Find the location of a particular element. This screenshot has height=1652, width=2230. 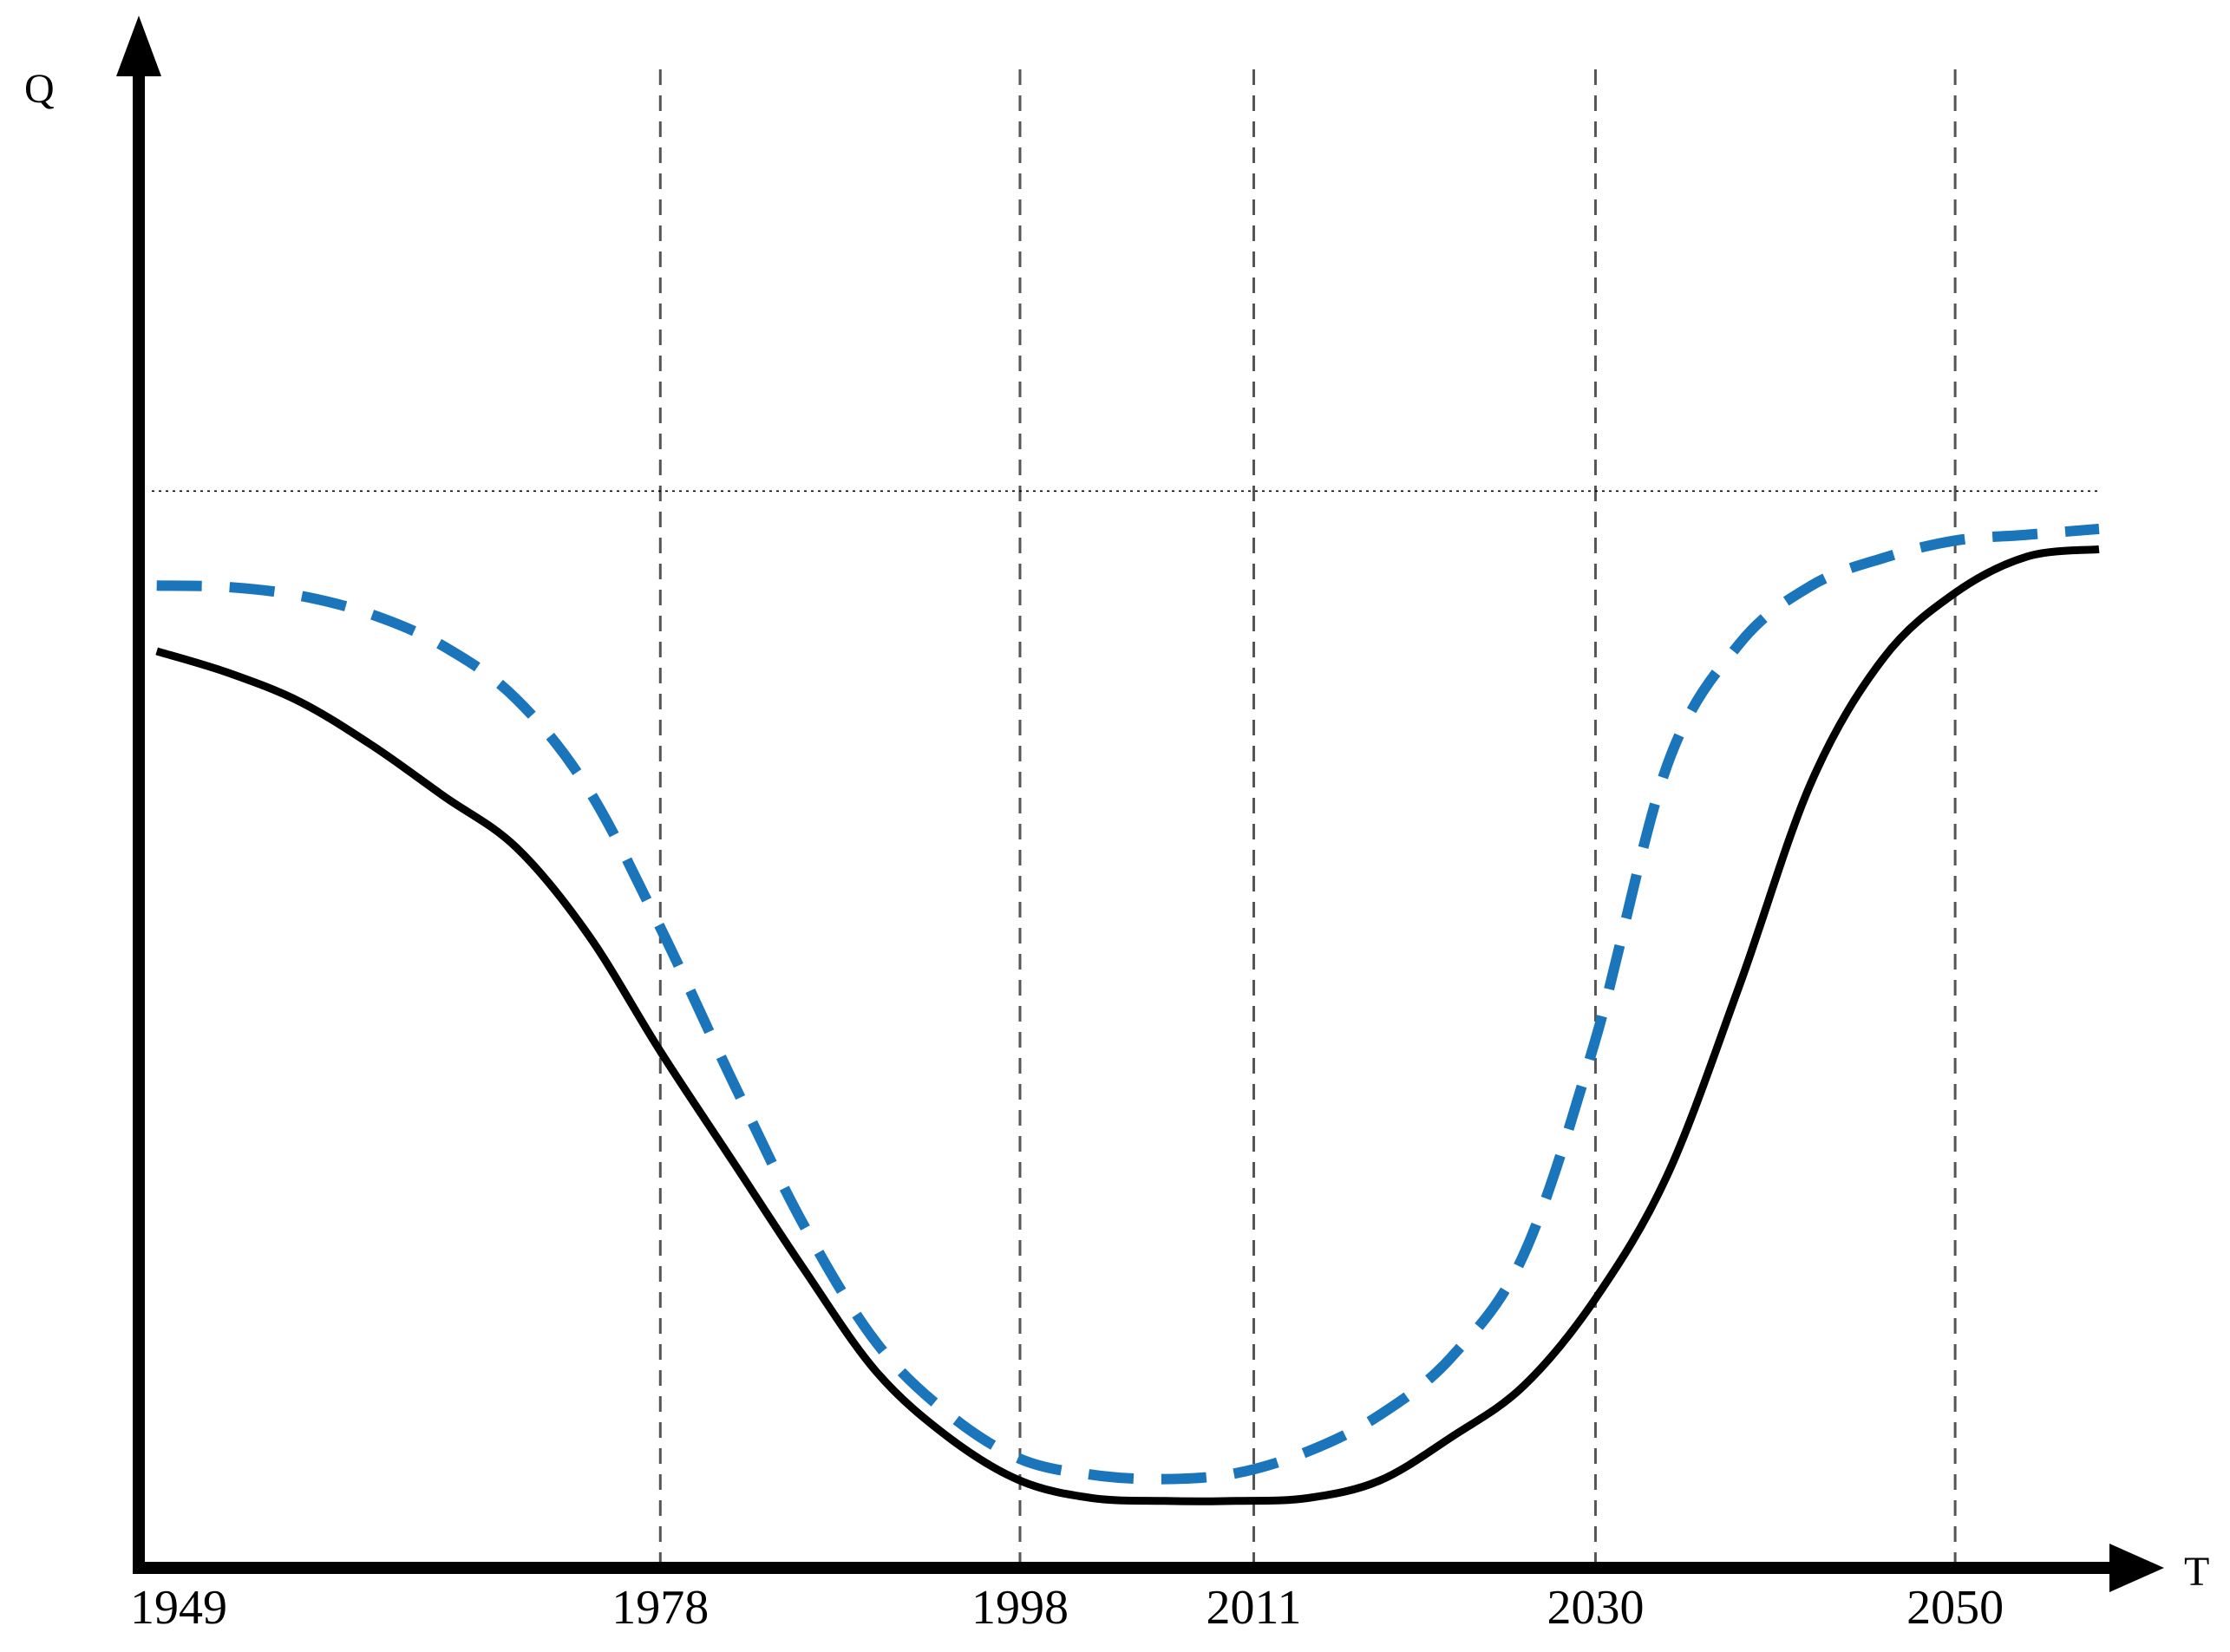

y-axis-arrow-icon is located at coordinates (138, 46).